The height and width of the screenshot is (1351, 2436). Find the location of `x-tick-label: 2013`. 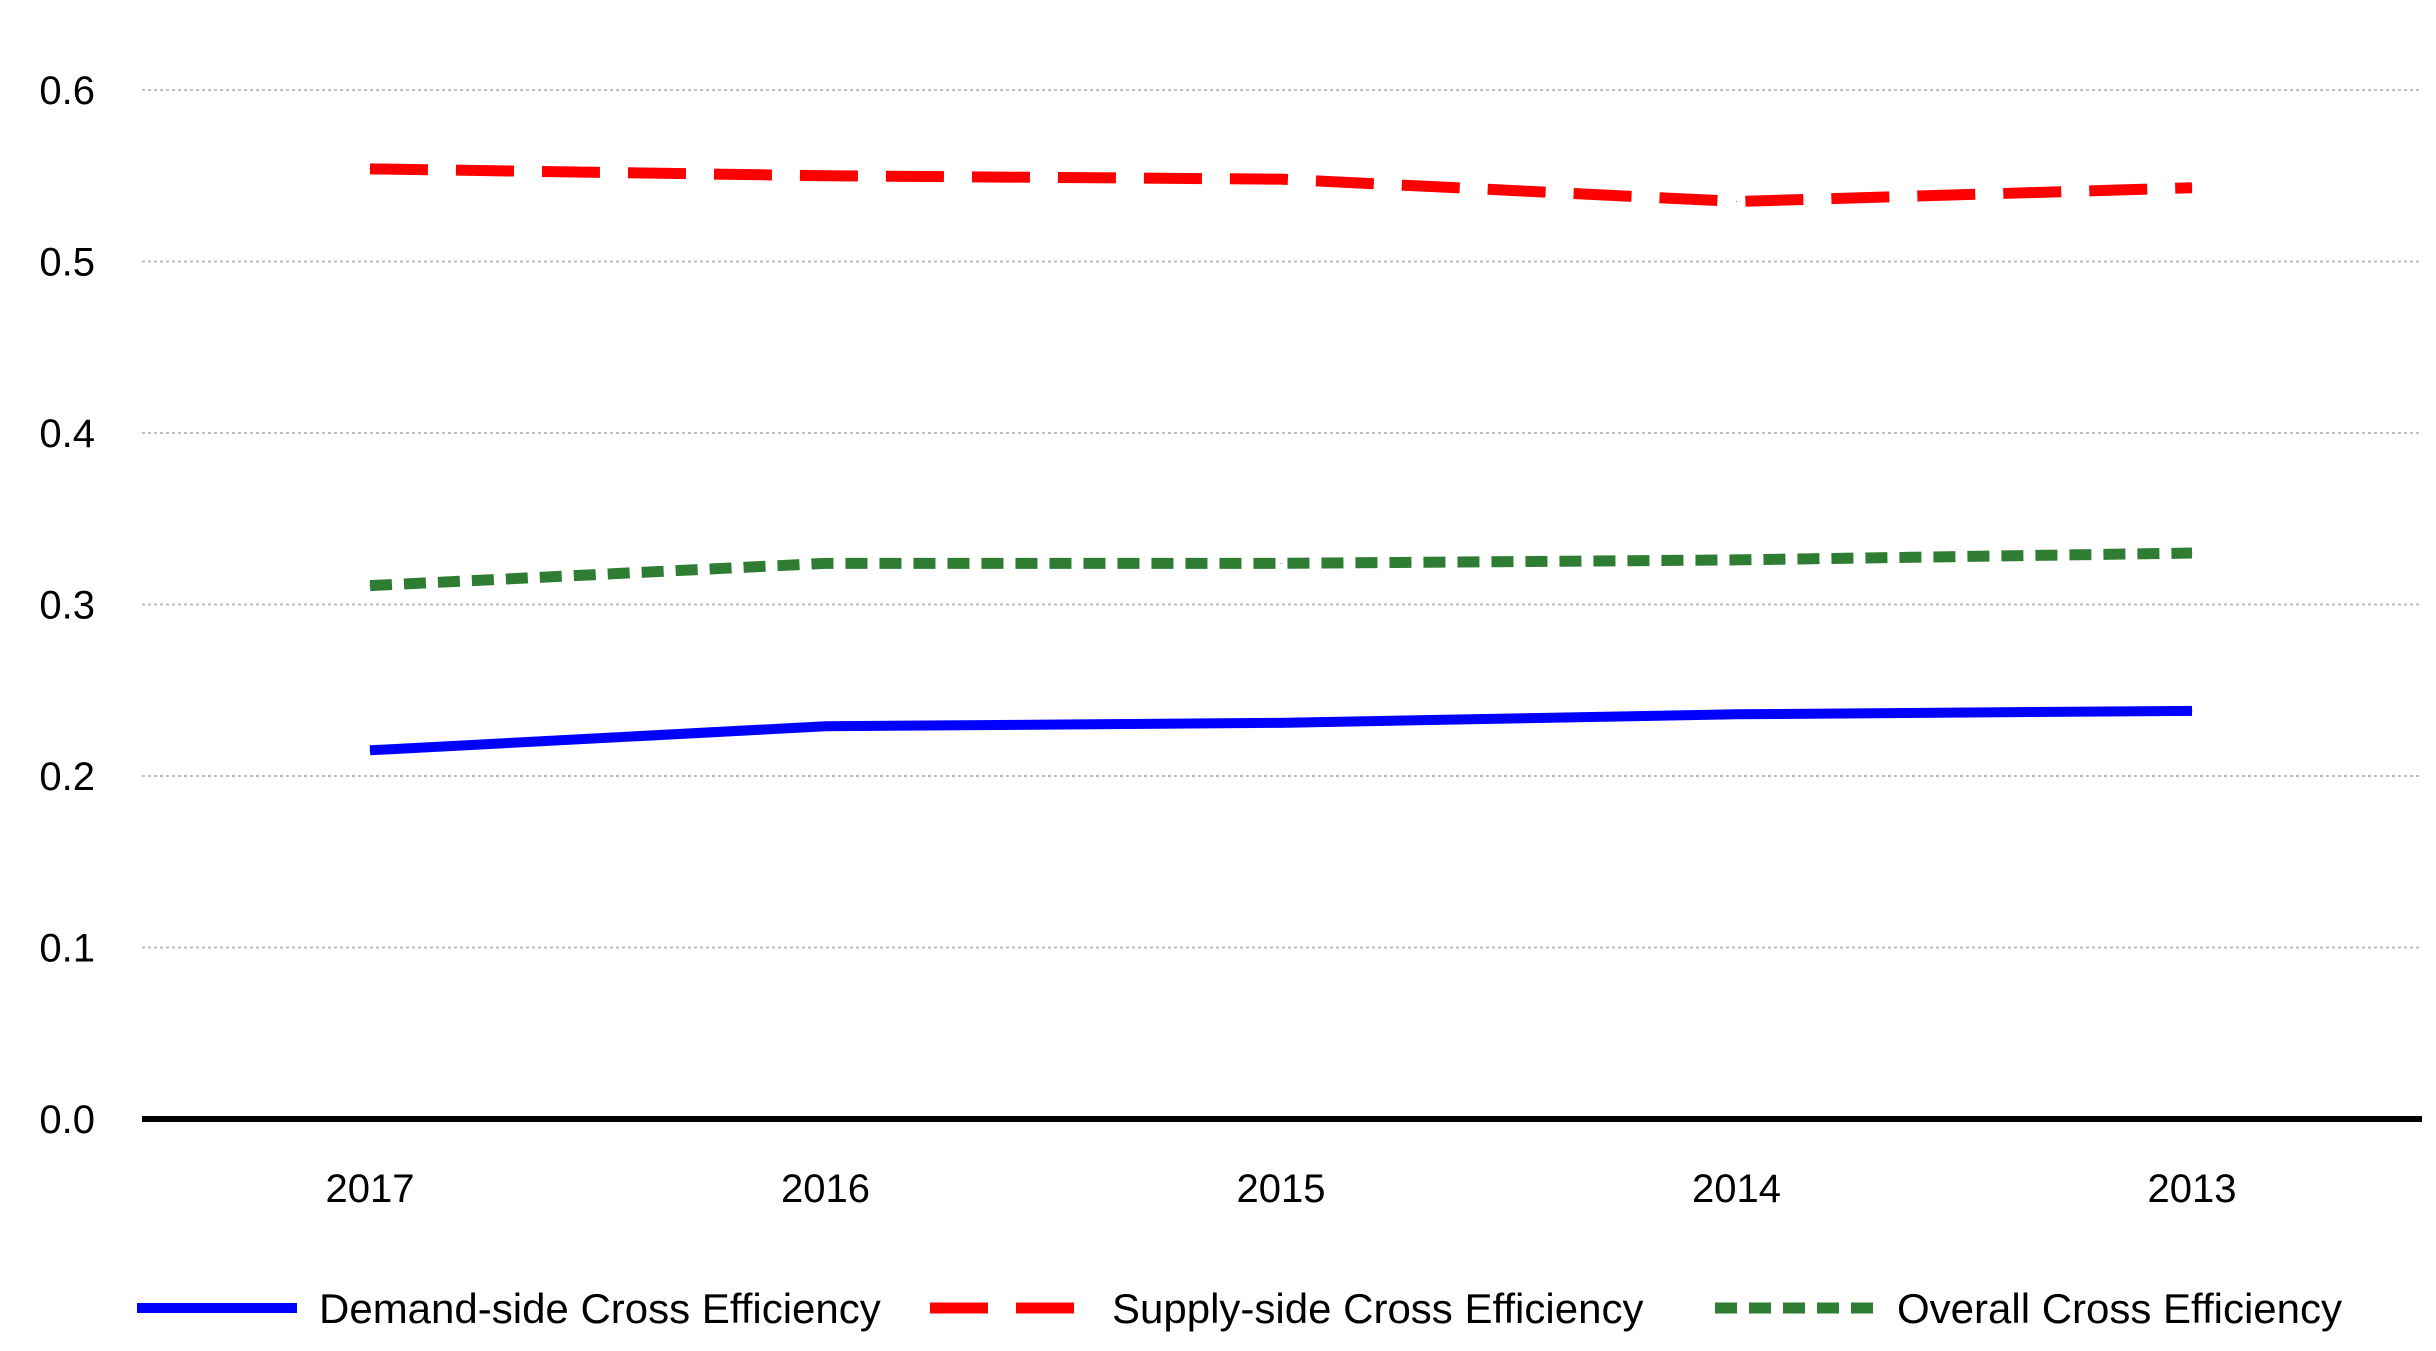

x-tick-label: 2013 is located at coordinates (2192, 1189).